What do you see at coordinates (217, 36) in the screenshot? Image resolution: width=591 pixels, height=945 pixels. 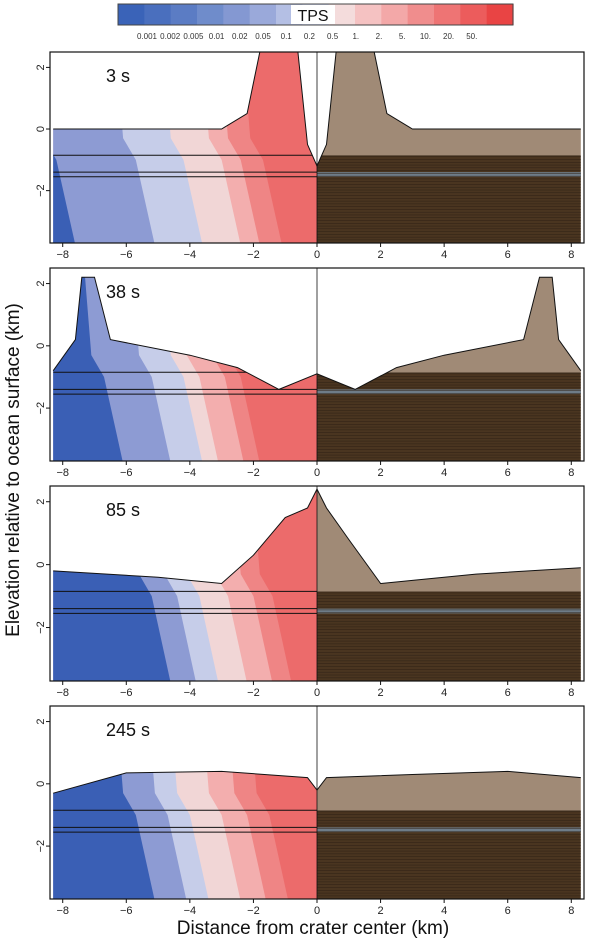 I see `colorbar-tick-label: 0.01` at bounding box center [217, 36].